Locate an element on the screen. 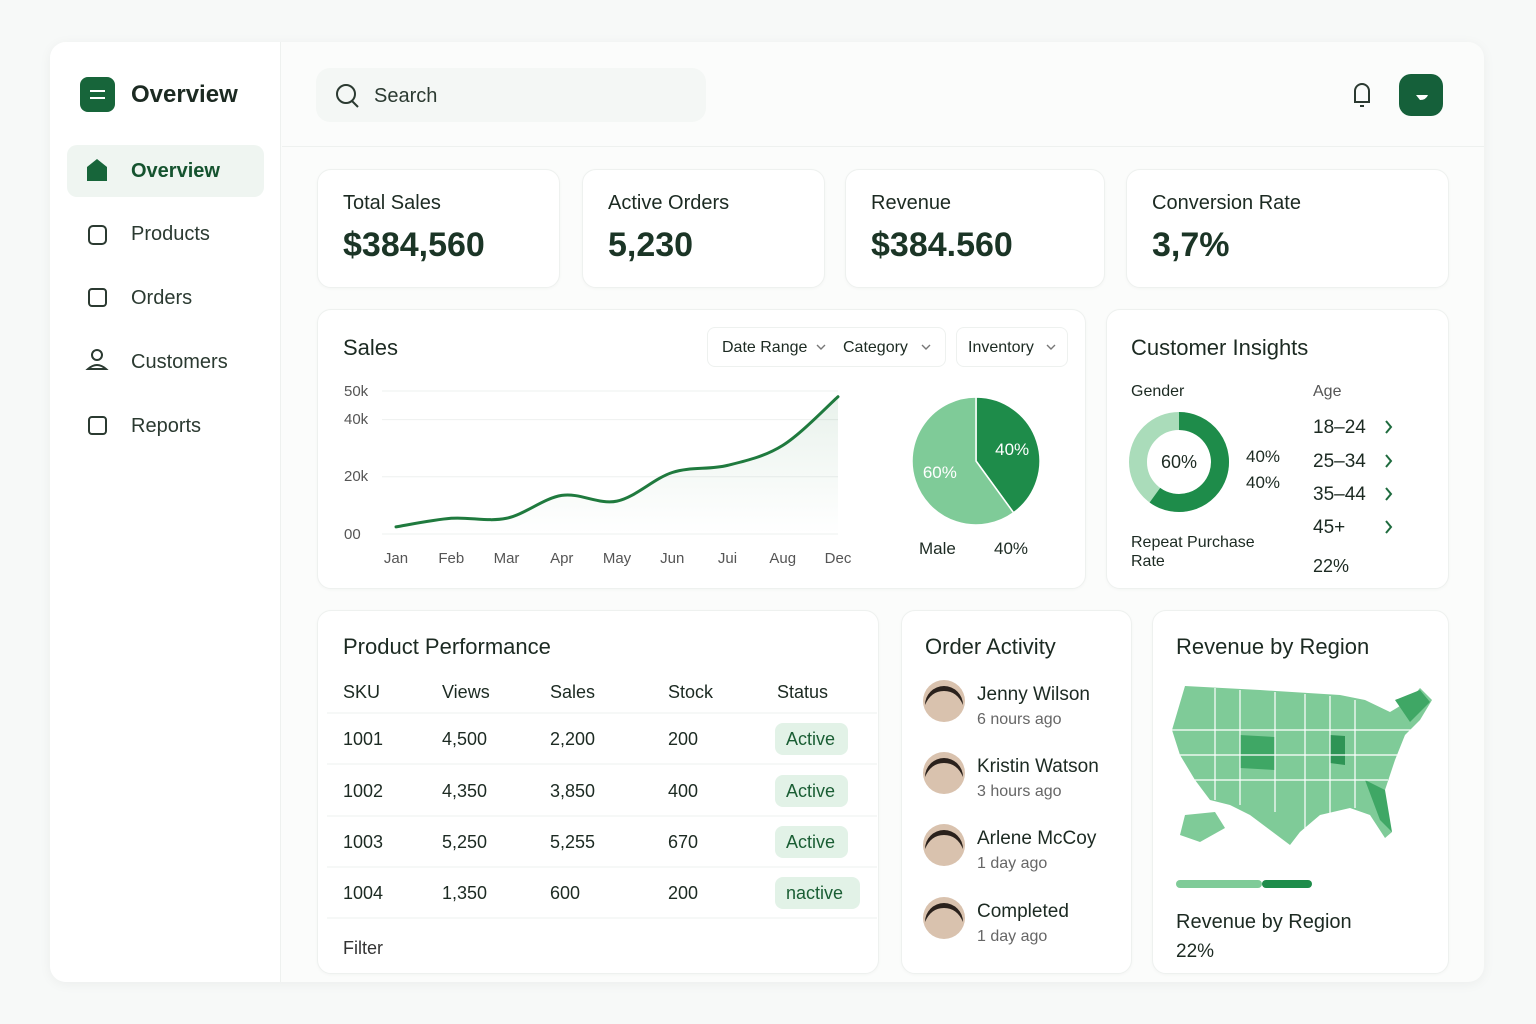 The image size is (1536, 1024). x-tick-label: May is located at coordinates (617, 558).